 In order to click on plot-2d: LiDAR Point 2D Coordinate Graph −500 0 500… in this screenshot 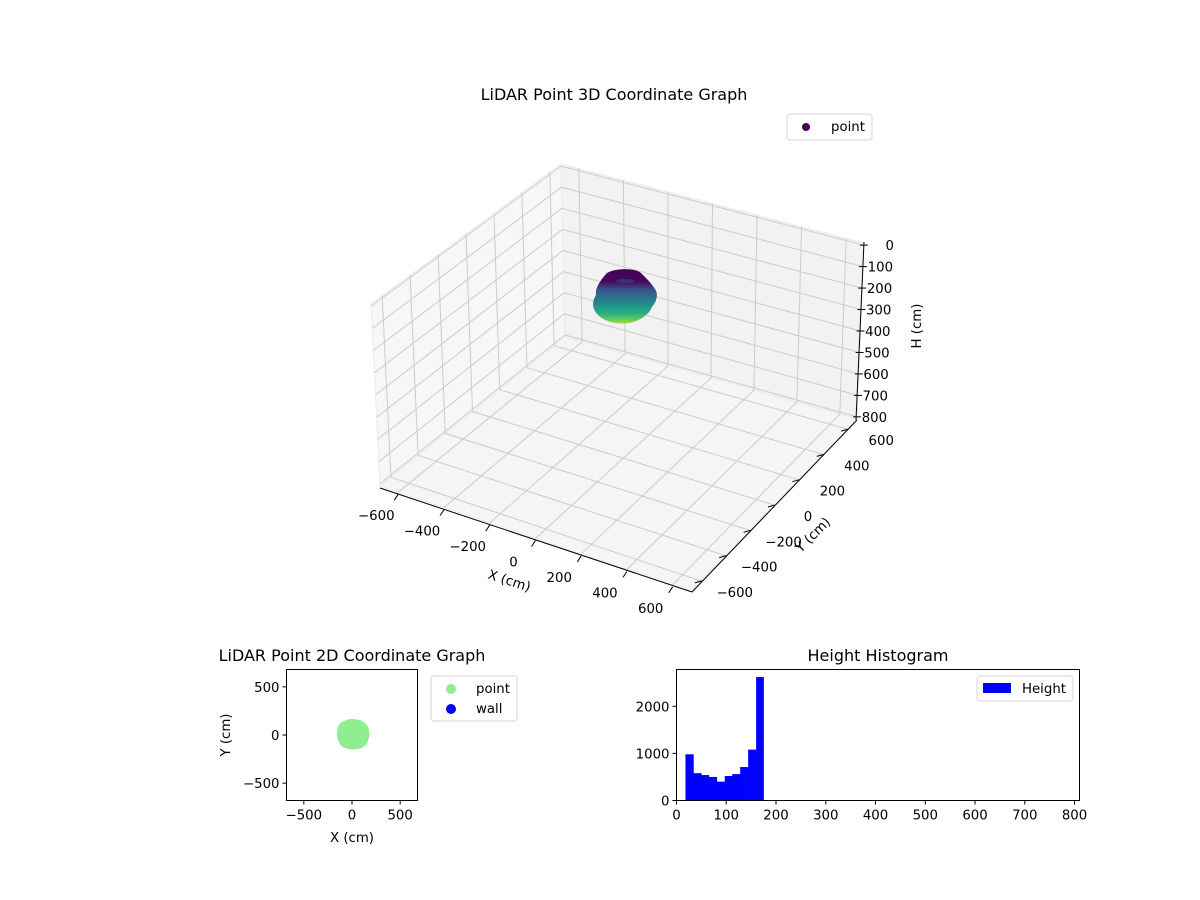, I will do `click(368, 746)`.